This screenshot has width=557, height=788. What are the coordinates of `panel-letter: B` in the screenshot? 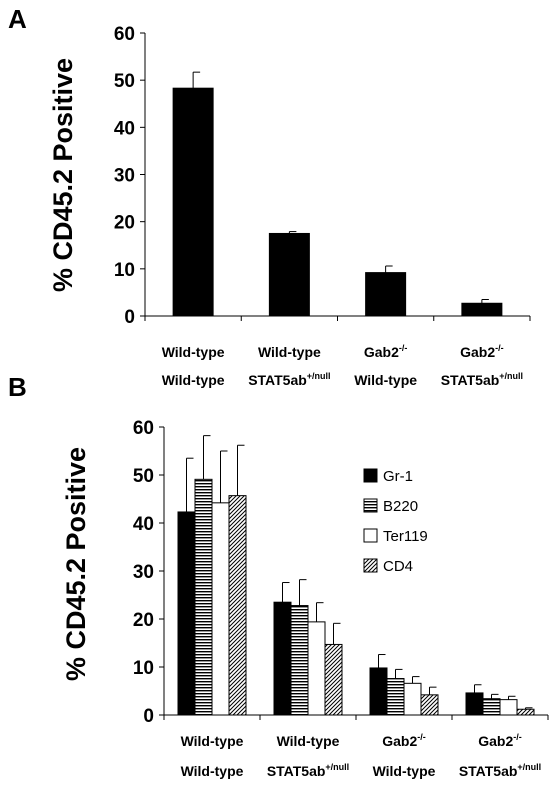 It's located at (17, 387).